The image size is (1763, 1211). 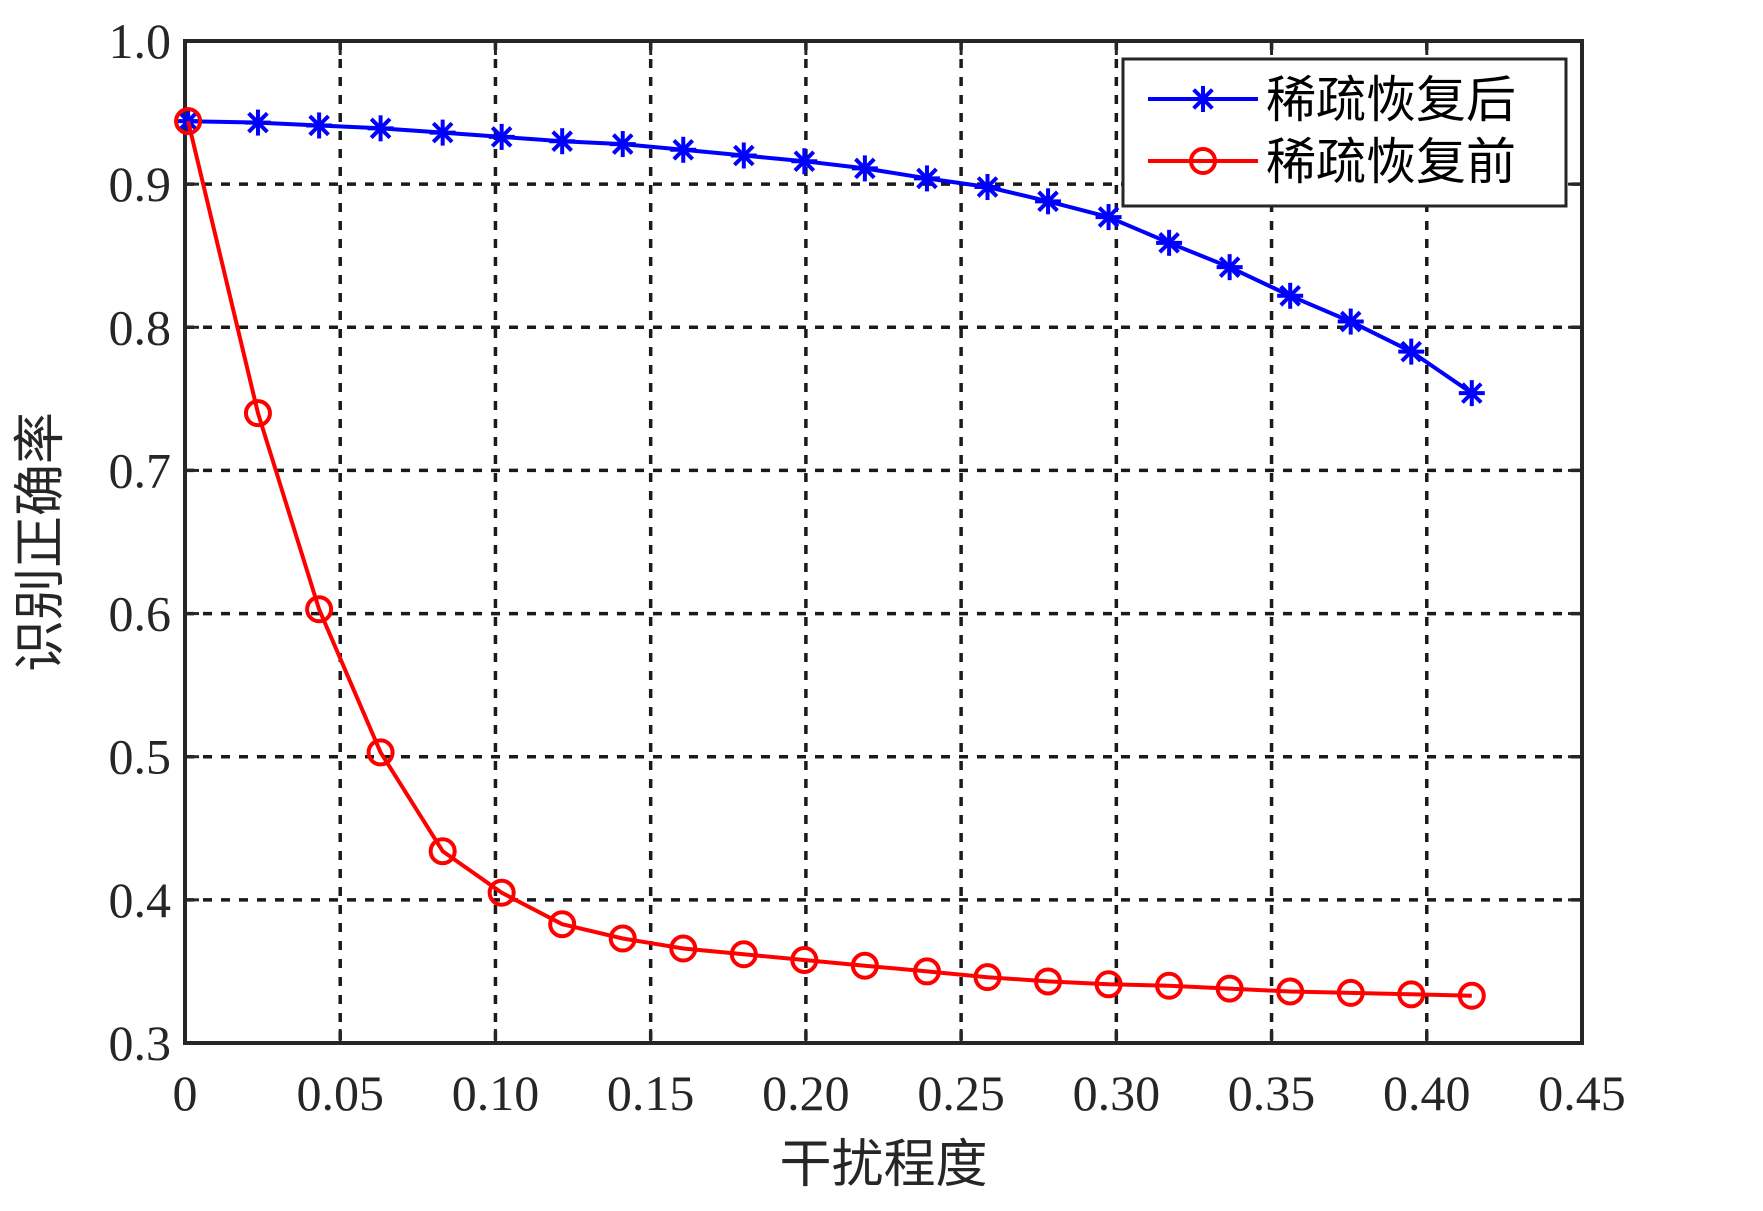 I want to click on x-tick-label: 0.45, so click(x=1582, y=1093).